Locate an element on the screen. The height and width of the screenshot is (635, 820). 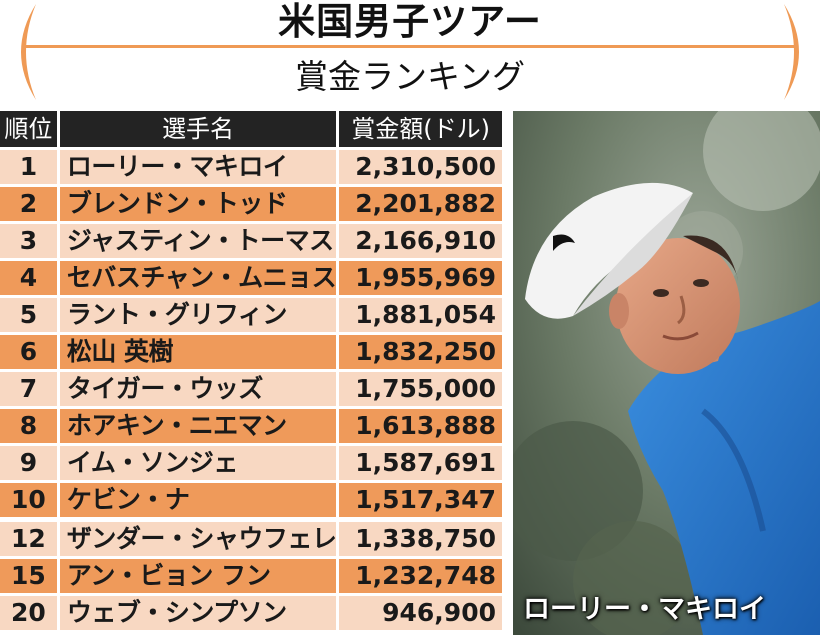
table-row: 9 イム・ソンジェ 1,587,691 is located at coordinates (251, 464).